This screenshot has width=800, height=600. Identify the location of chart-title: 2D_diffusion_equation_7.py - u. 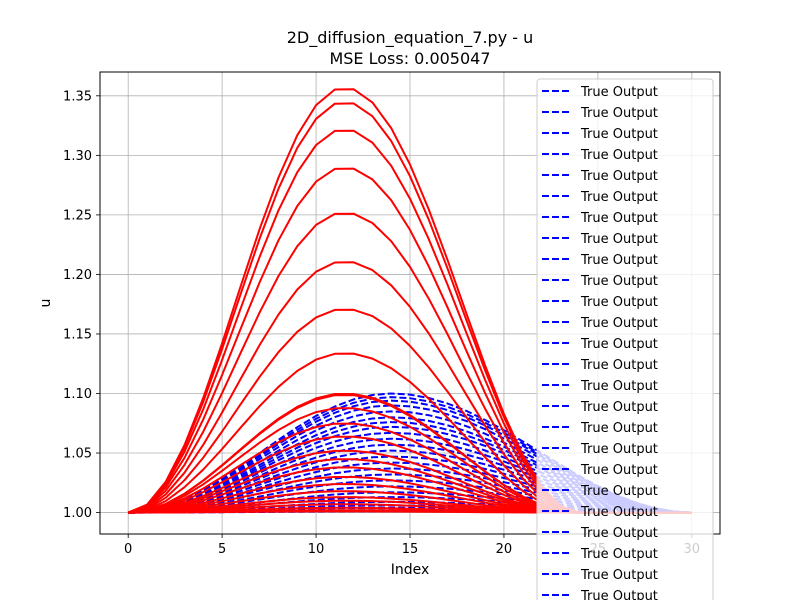
(410, 38).